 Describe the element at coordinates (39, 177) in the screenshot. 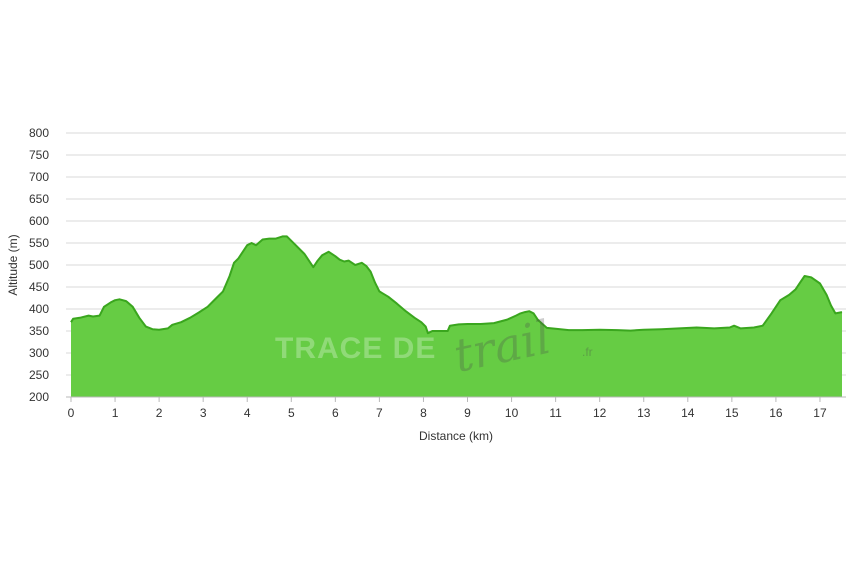

I see `y-tick-label: 700` at that location.